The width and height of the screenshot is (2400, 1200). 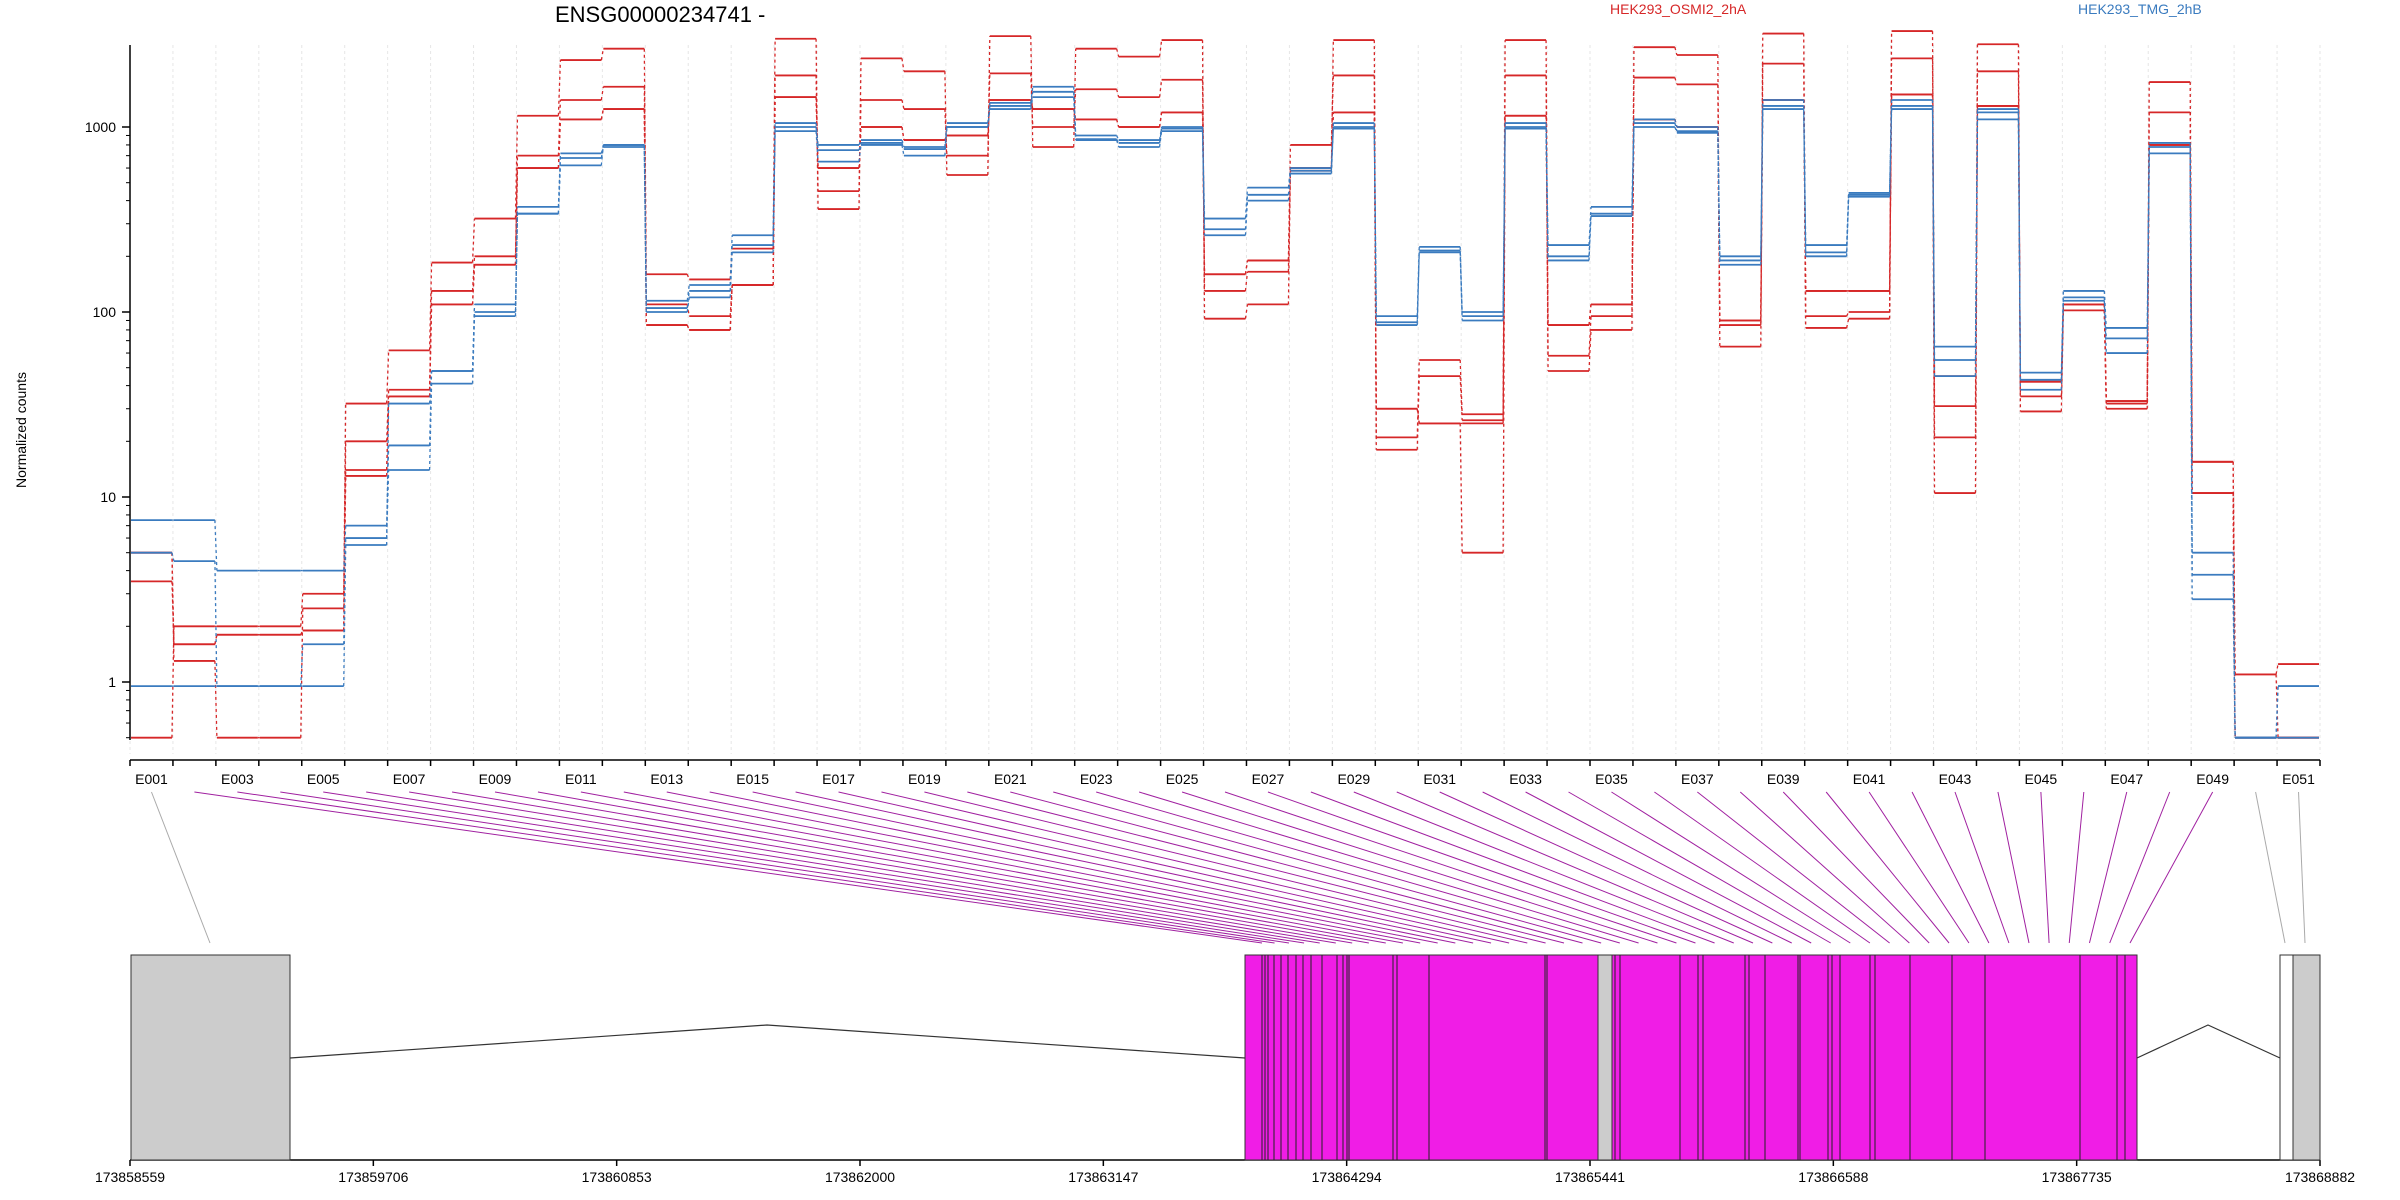 What do you see at coordinates (838, 779) in the screenshot?
I see `x-tick-label: E017` at bounding box center [838, 779].